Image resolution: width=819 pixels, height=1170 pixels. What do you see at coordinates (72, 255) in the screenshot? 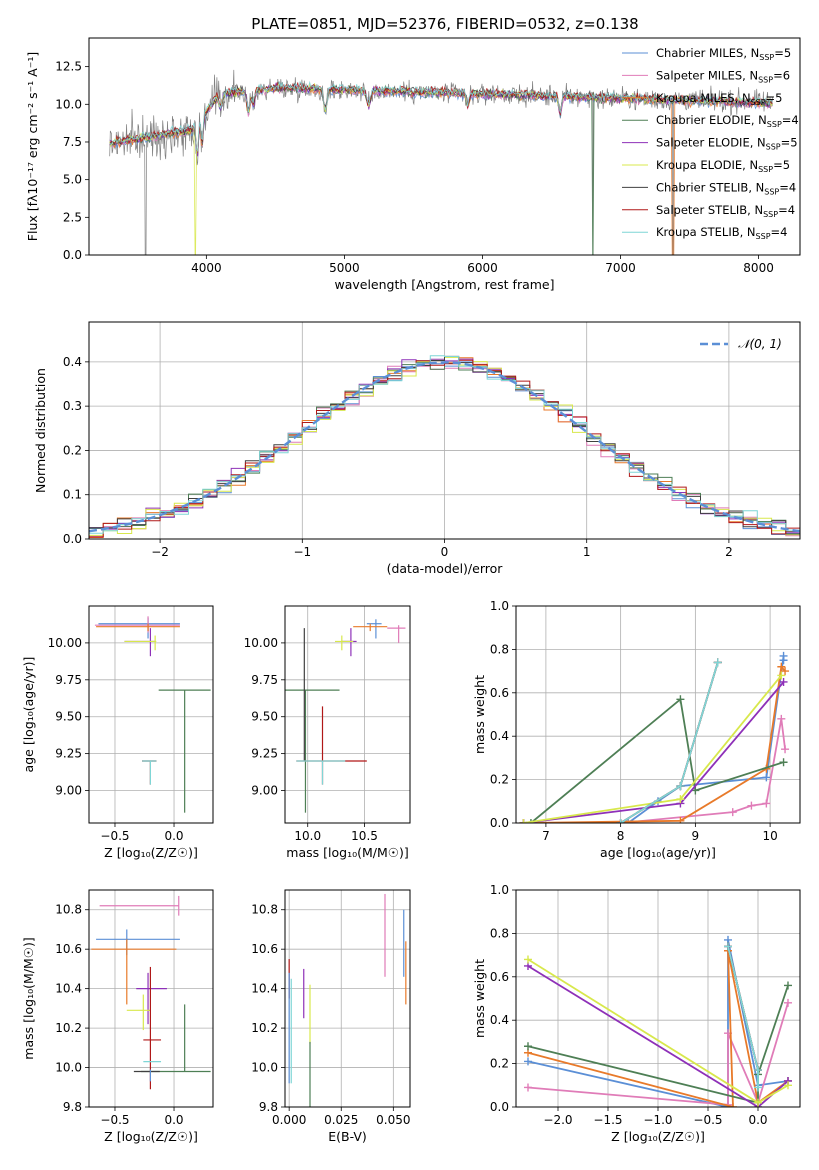
I see `spectrum-ytick-label: 0.0` at bounding box center [72, 255].